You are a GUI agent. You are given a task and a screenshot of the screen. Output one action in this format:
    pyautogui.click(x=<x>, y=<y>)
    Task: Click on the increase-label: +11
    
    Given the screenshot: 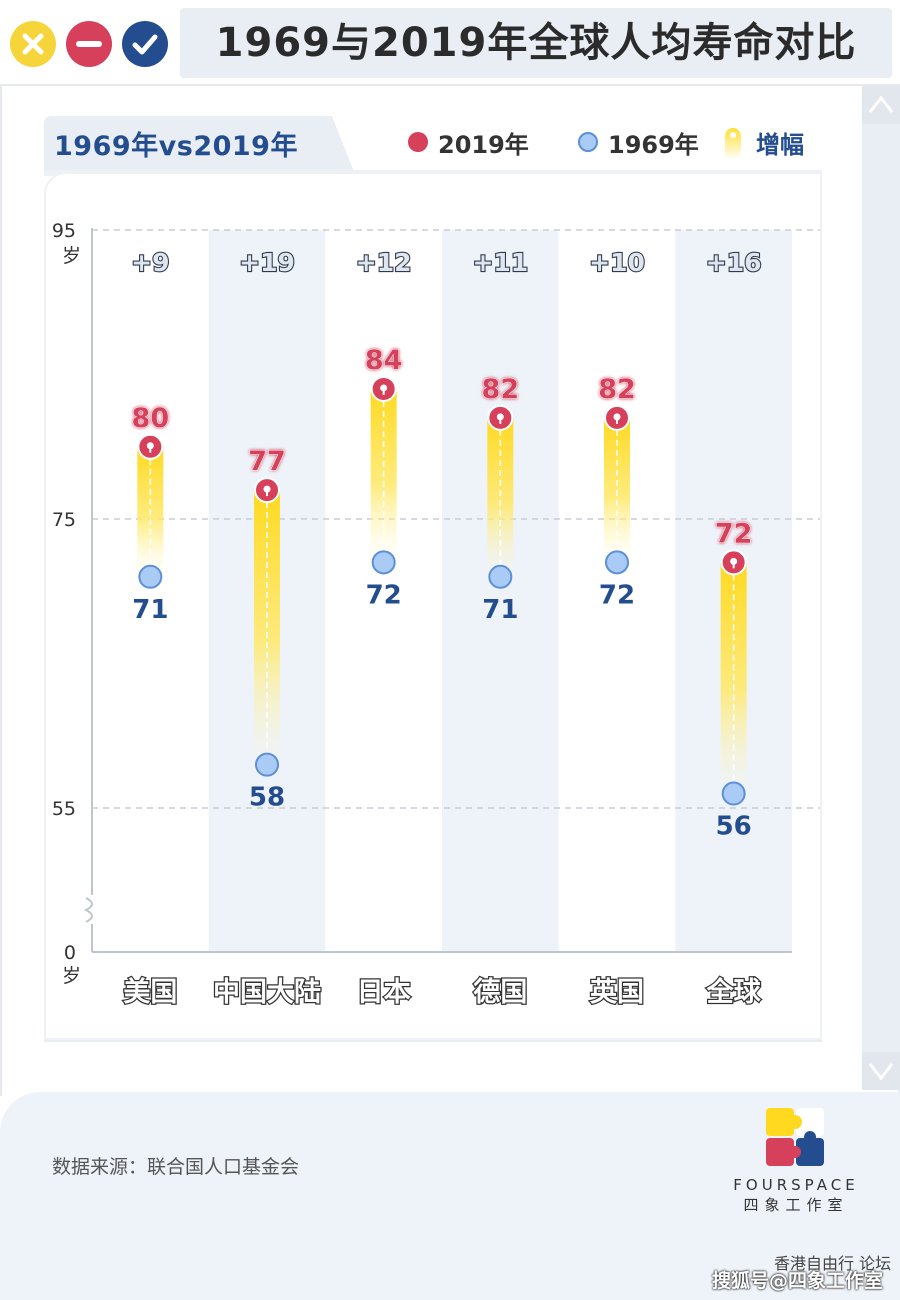 What is the action you would take?
    pyautogui.click(x=500, y=262)
    